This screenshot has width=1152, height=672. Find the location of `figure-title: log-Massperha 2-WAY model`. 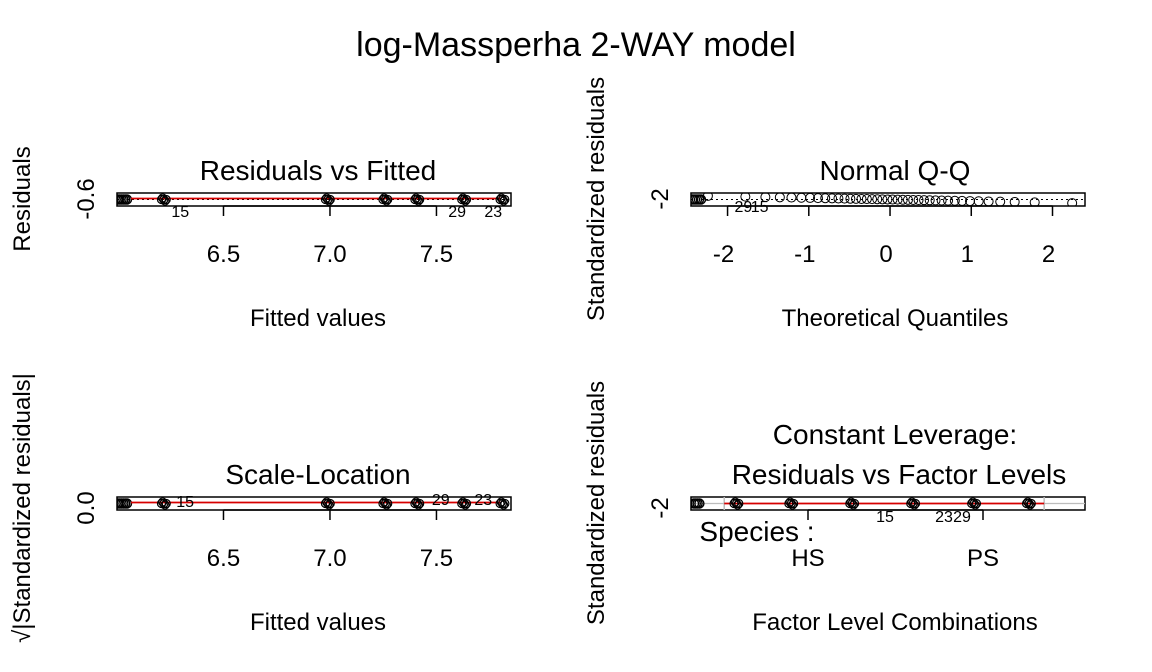

figure-title: log-Massperha 2-WAY model is located at coordinates (576, 45).